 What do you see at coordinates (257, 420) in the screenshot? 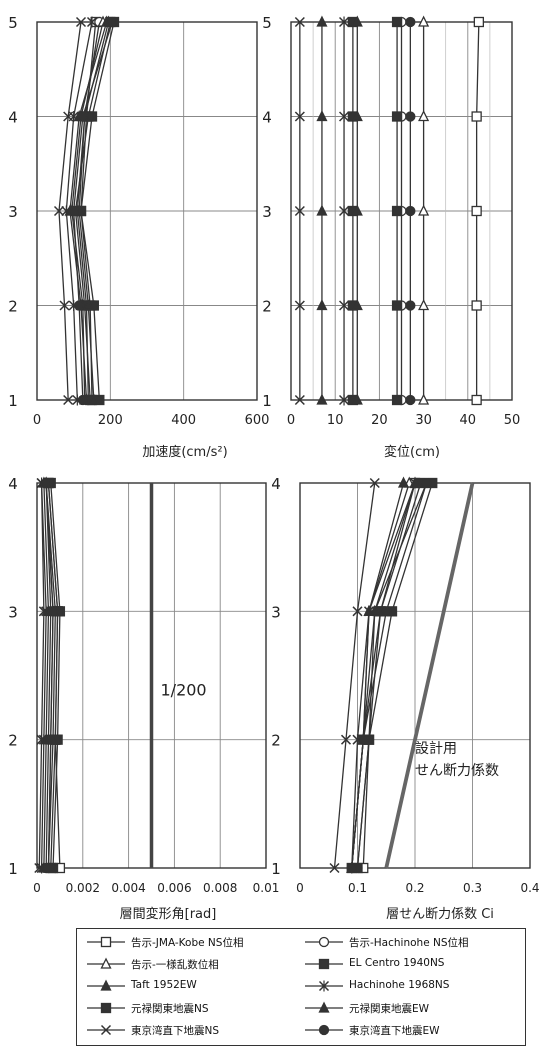
I see `x-tick-label: 600` at bounding box center [257, 420].